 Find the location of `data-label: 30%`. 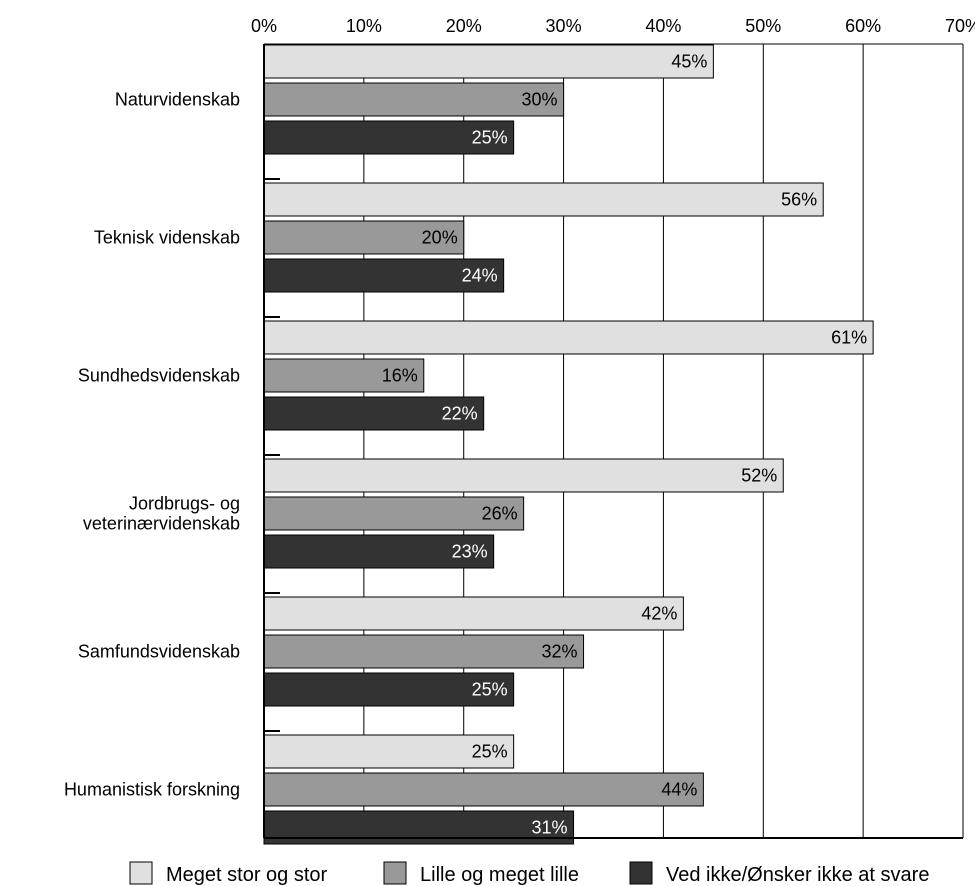

data-label: 30% is located at coordinates (540, 100).